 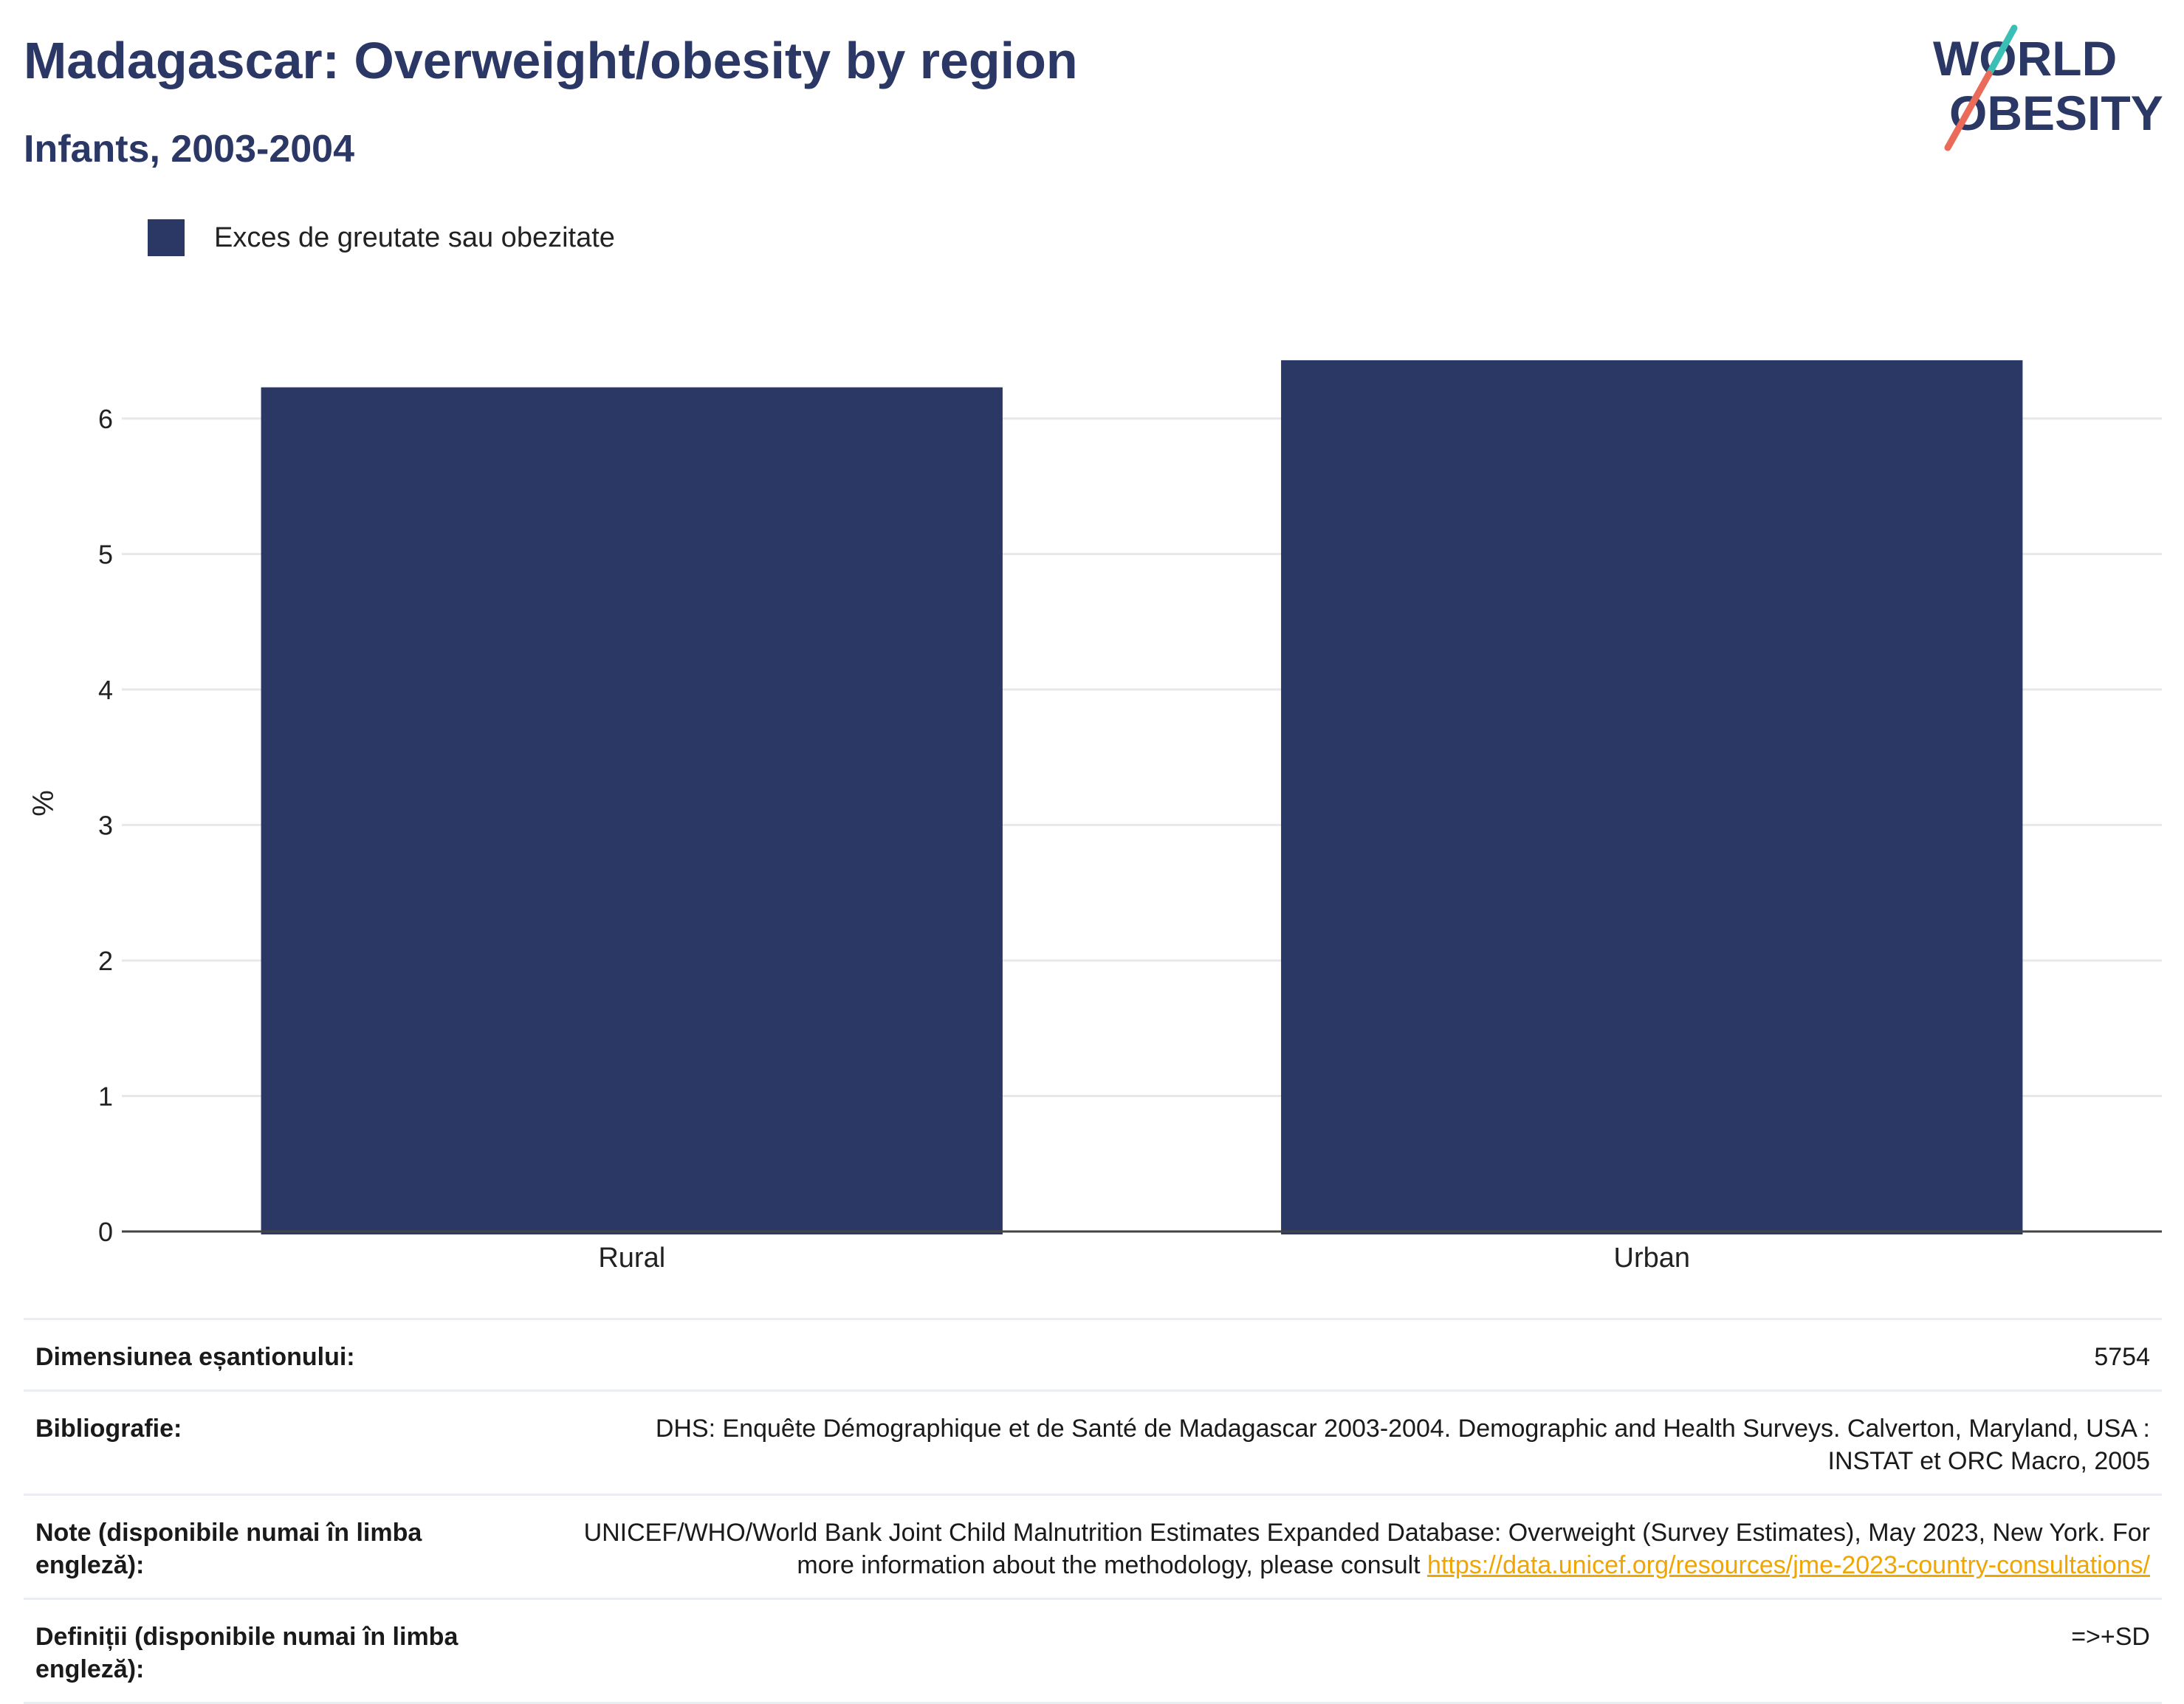 I want to click on world-obesity-logo: WORLD OBESITY, so click(x=2048, y=87).